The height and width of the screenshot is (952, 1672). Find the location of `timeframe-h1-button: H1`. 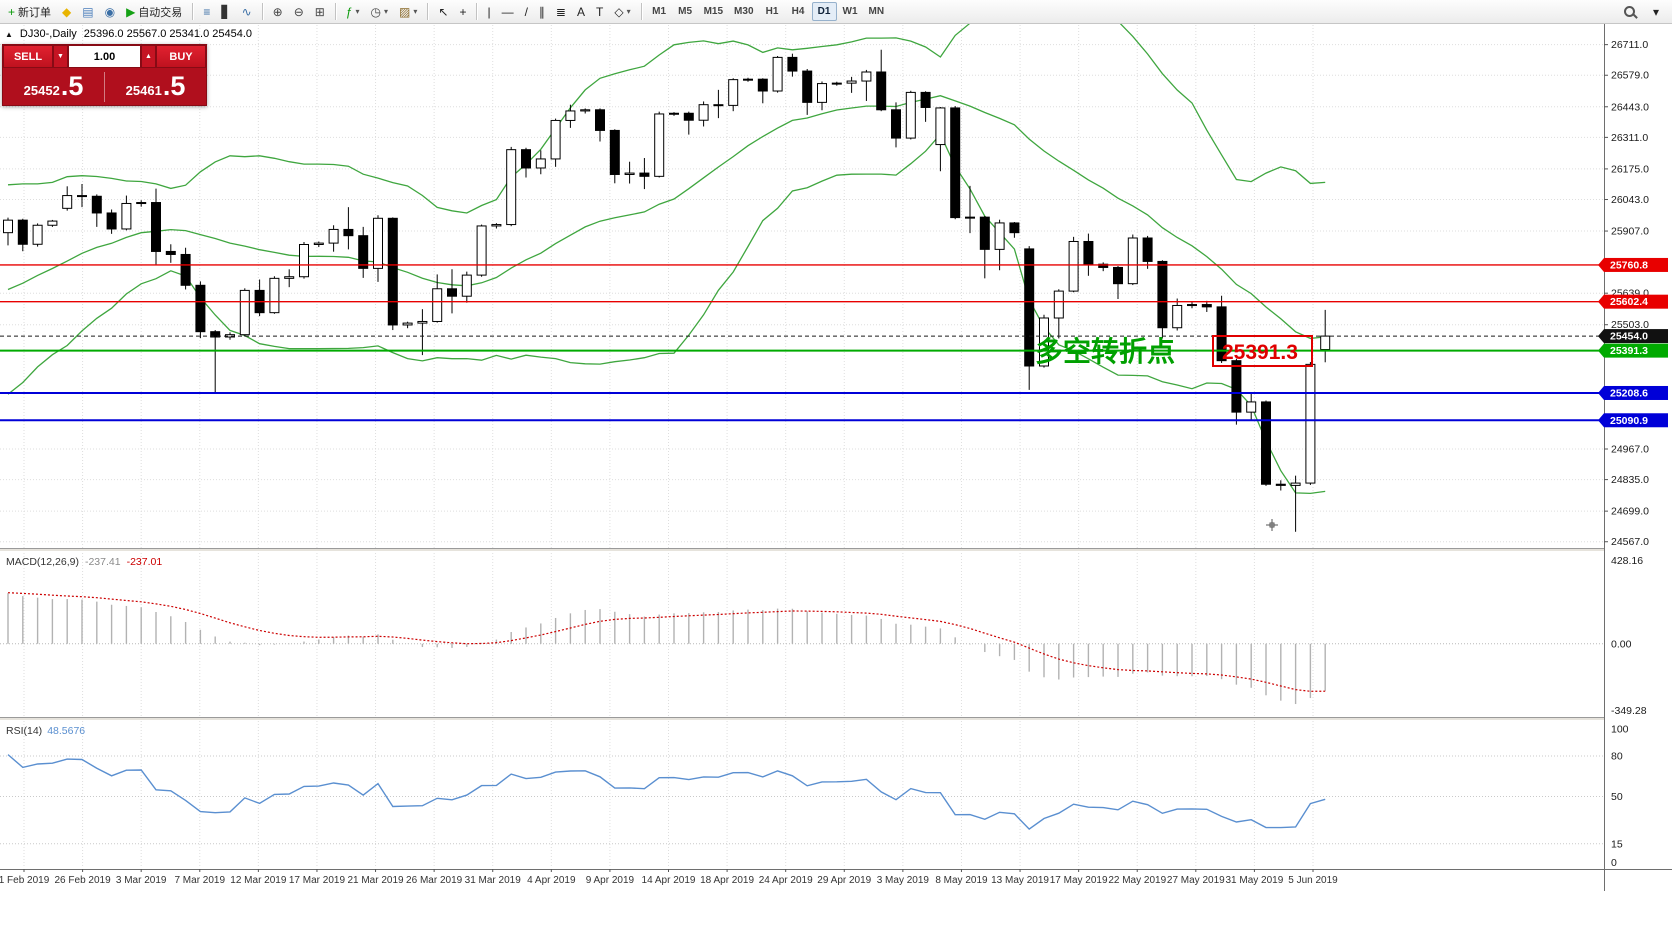

timeframe-h1-button: H1 is located at coordinates (772, 11).